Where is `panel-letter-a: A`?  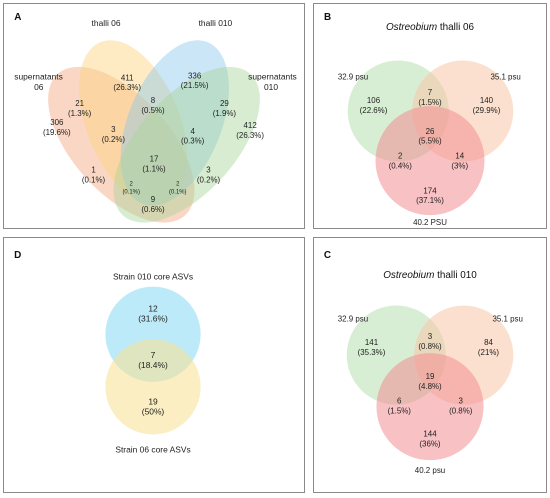
panel-letter-a: A is located at coordinates (17, 17).